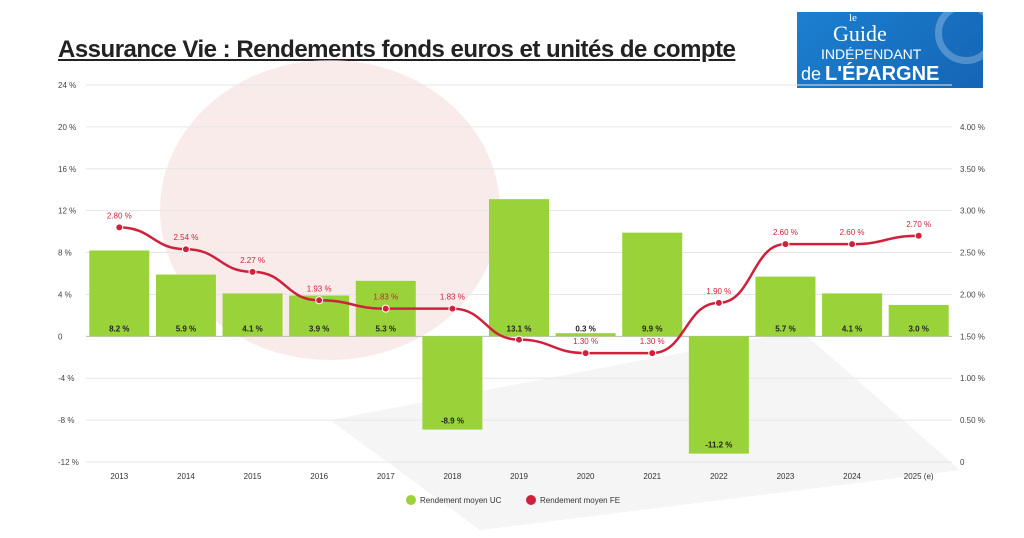 The width and height of the screenshot is (1024, 538). I want to click on legend-label-fe: Rendement moyen FE, so click(580, 500).